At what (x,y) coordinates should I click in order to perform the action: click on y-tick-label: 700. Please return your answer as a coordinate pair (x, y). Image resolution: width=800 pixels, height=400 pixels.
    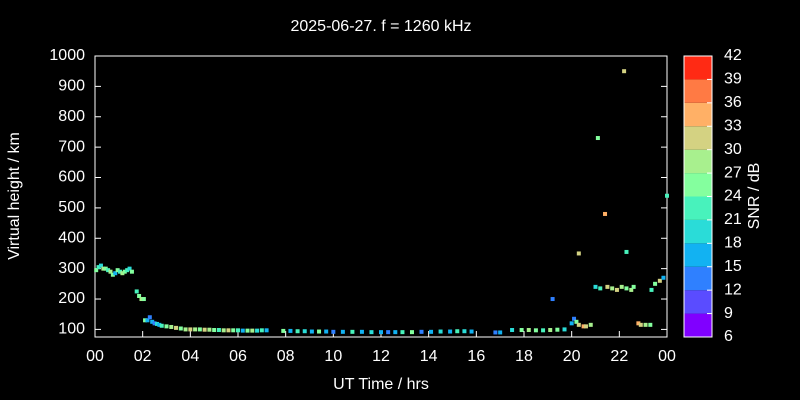
    Looking at the image, I should click on (71, 146).